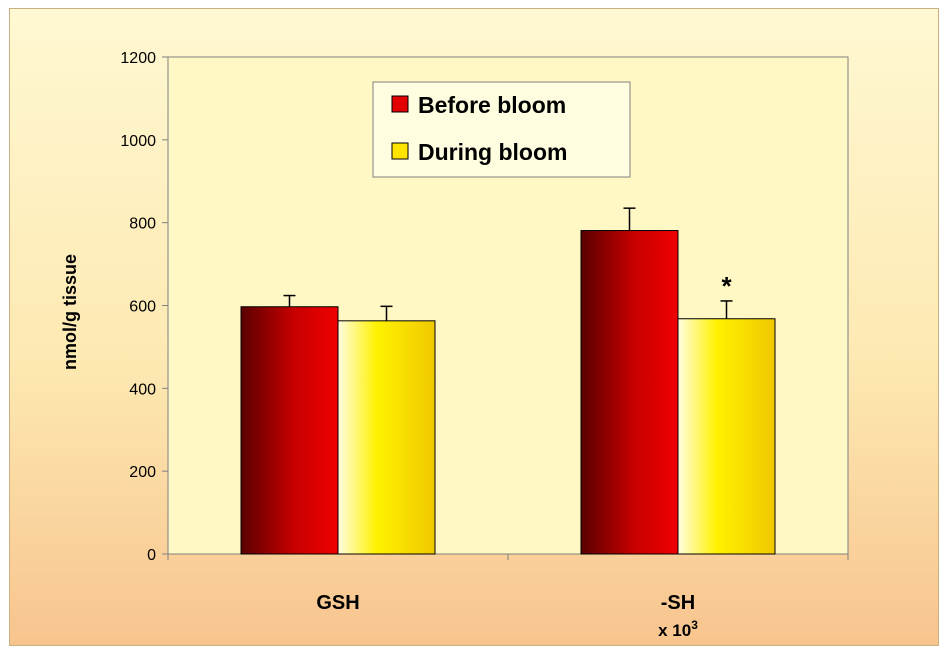 The width and height of the screenshot is (949, 654). Describe the element at coordinates (70, 312) in the screenshot. I see `y-axis-title: nmol/g tissue` at that location.